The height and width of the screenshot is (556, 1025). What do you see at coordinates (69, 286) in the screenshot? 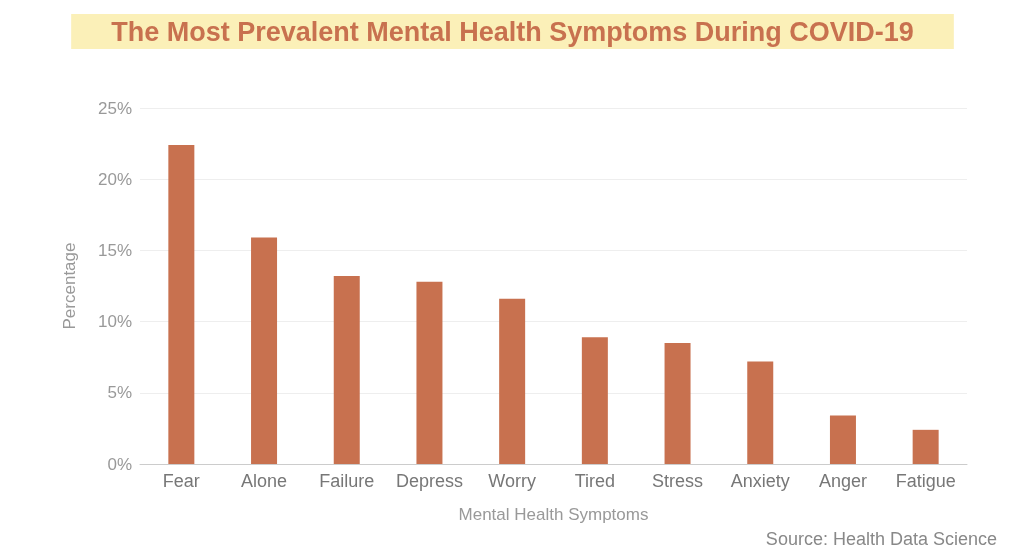
I see `y-axis-title: Percentage` at bounding box center [69, 286].